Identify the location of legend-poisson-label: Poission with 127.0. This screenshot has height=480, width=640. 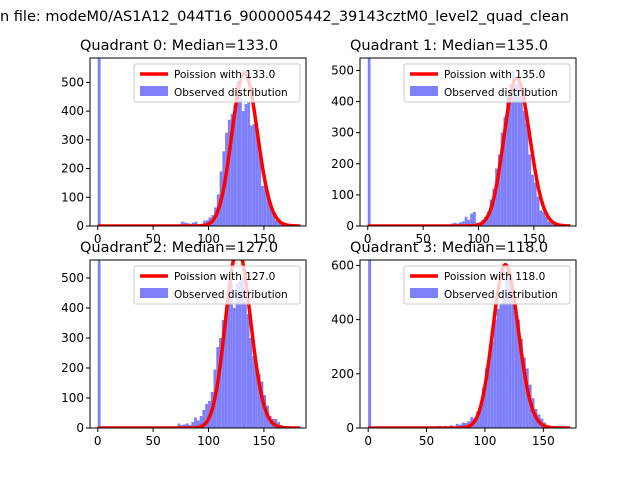
(224, 277).